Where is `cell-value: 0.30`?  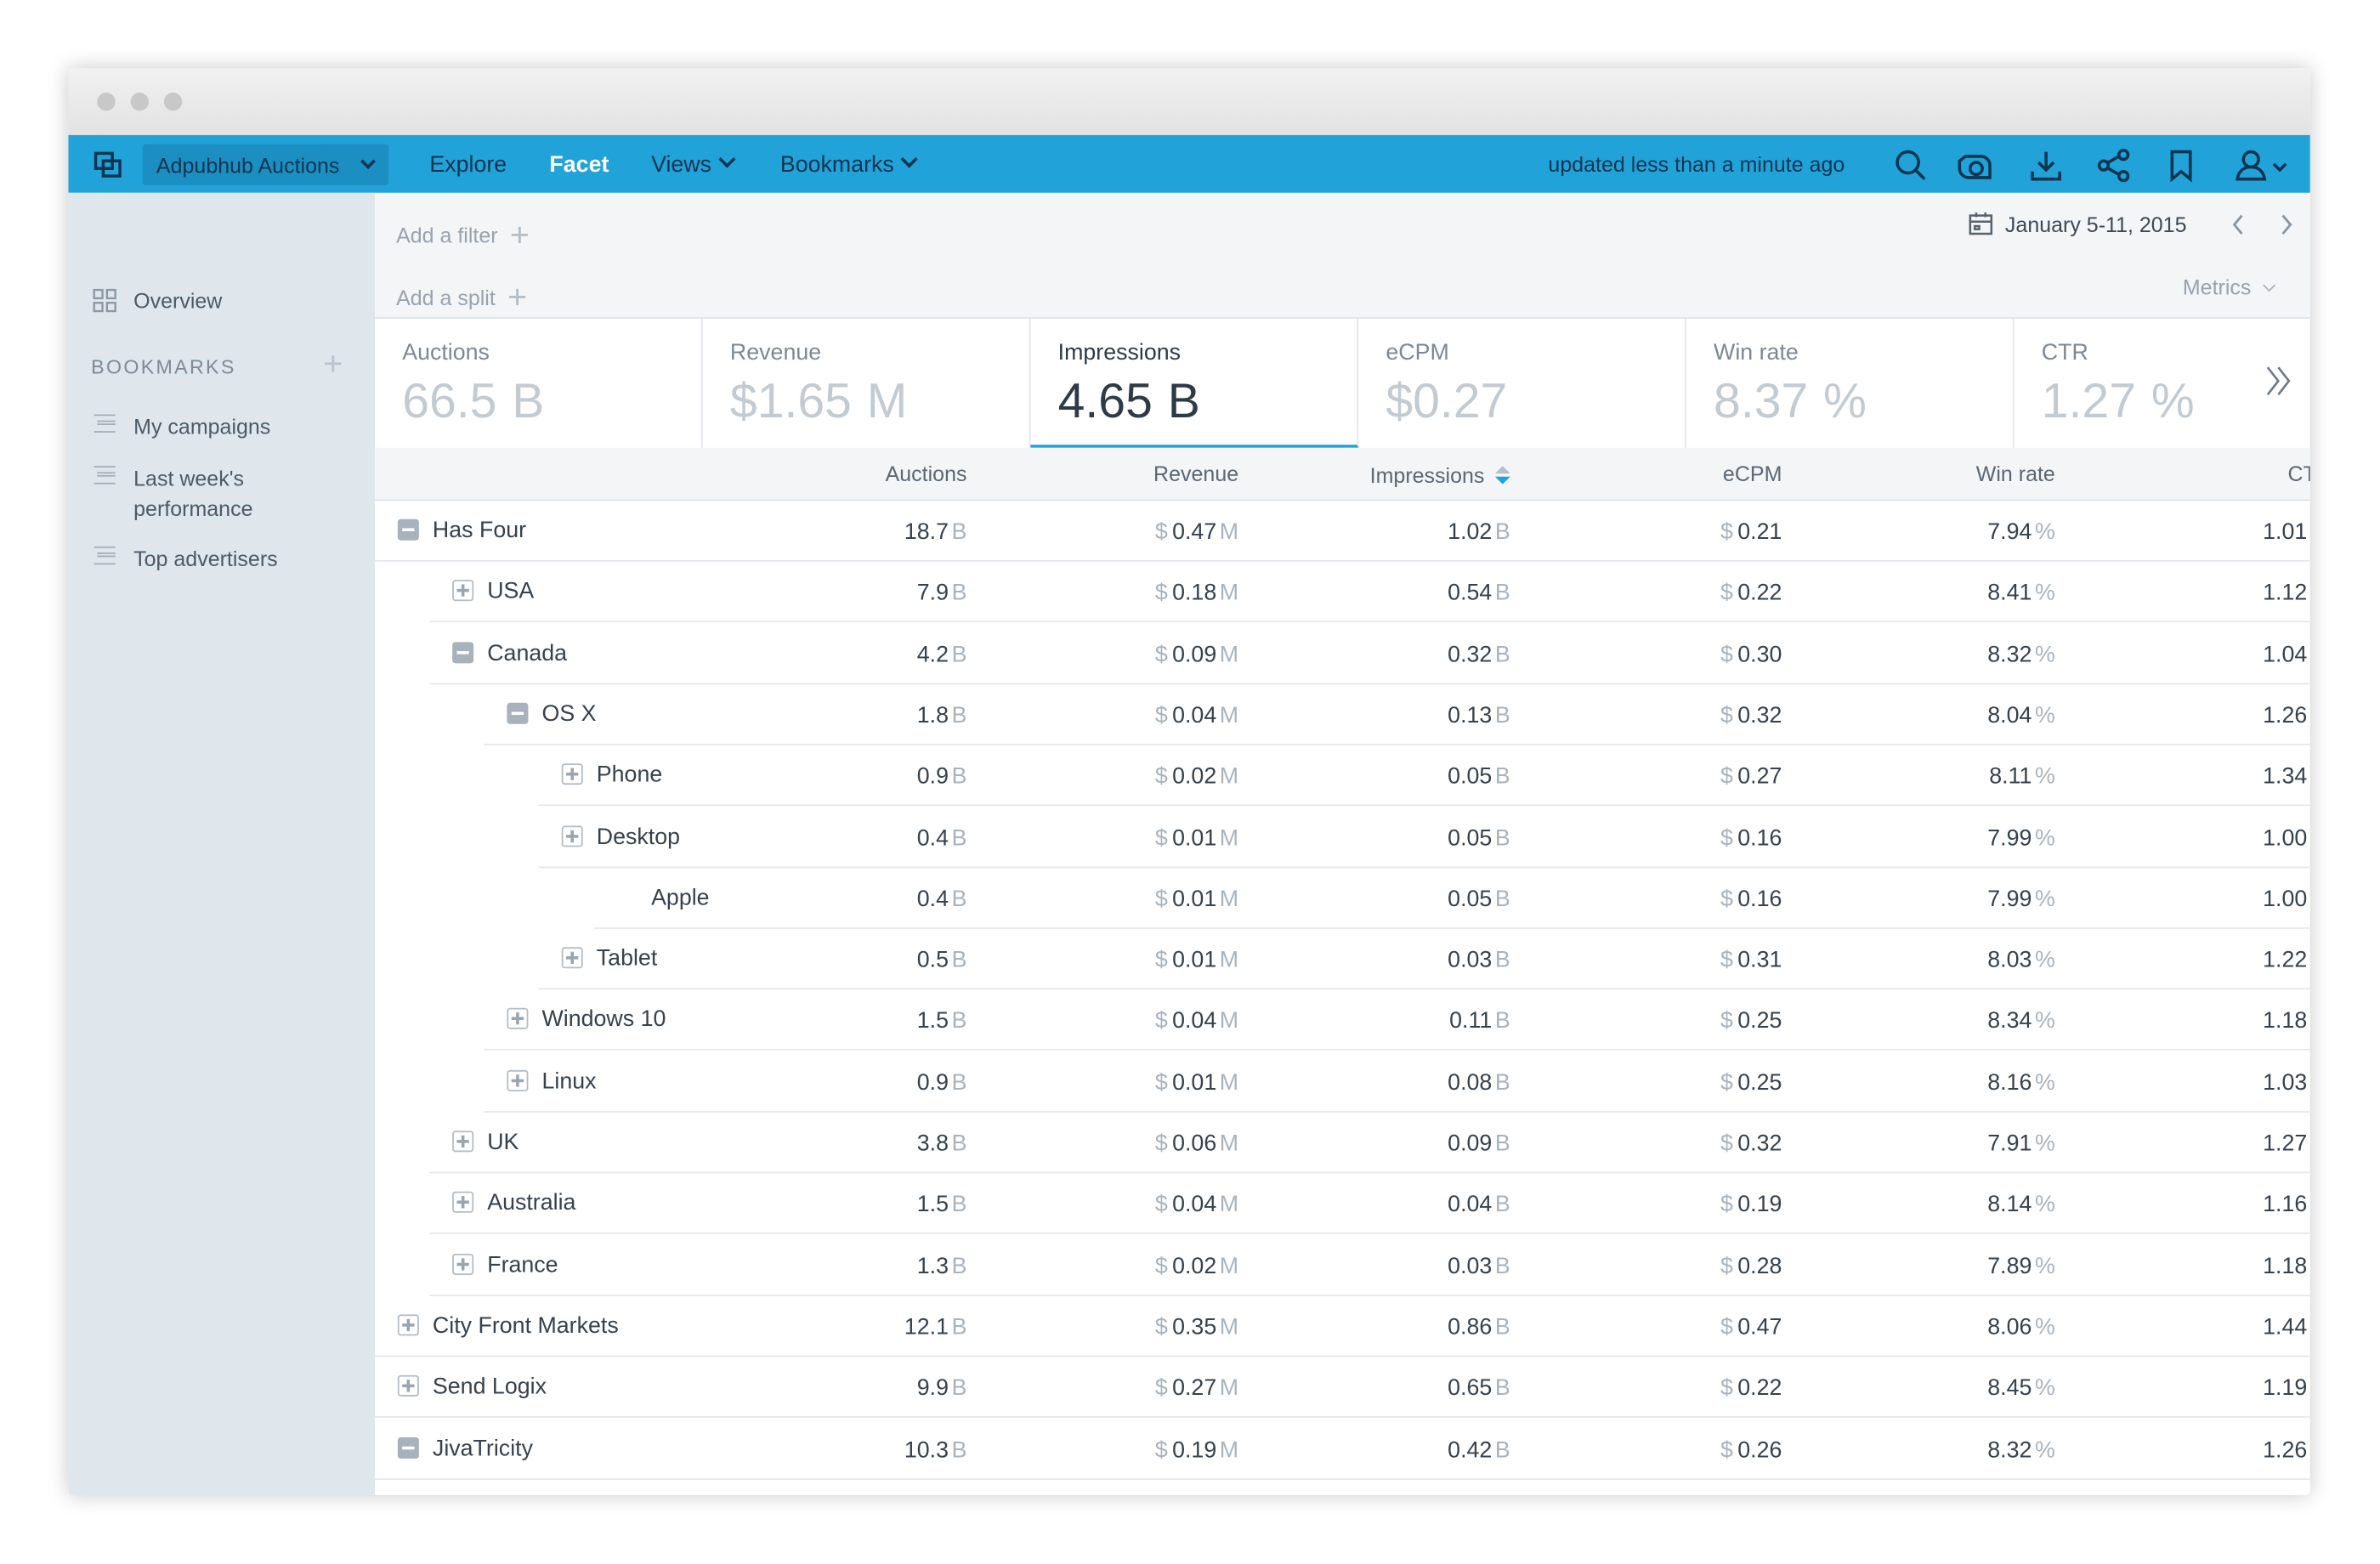
cell-value: 0.30 is located at coordinates (1759, 654).